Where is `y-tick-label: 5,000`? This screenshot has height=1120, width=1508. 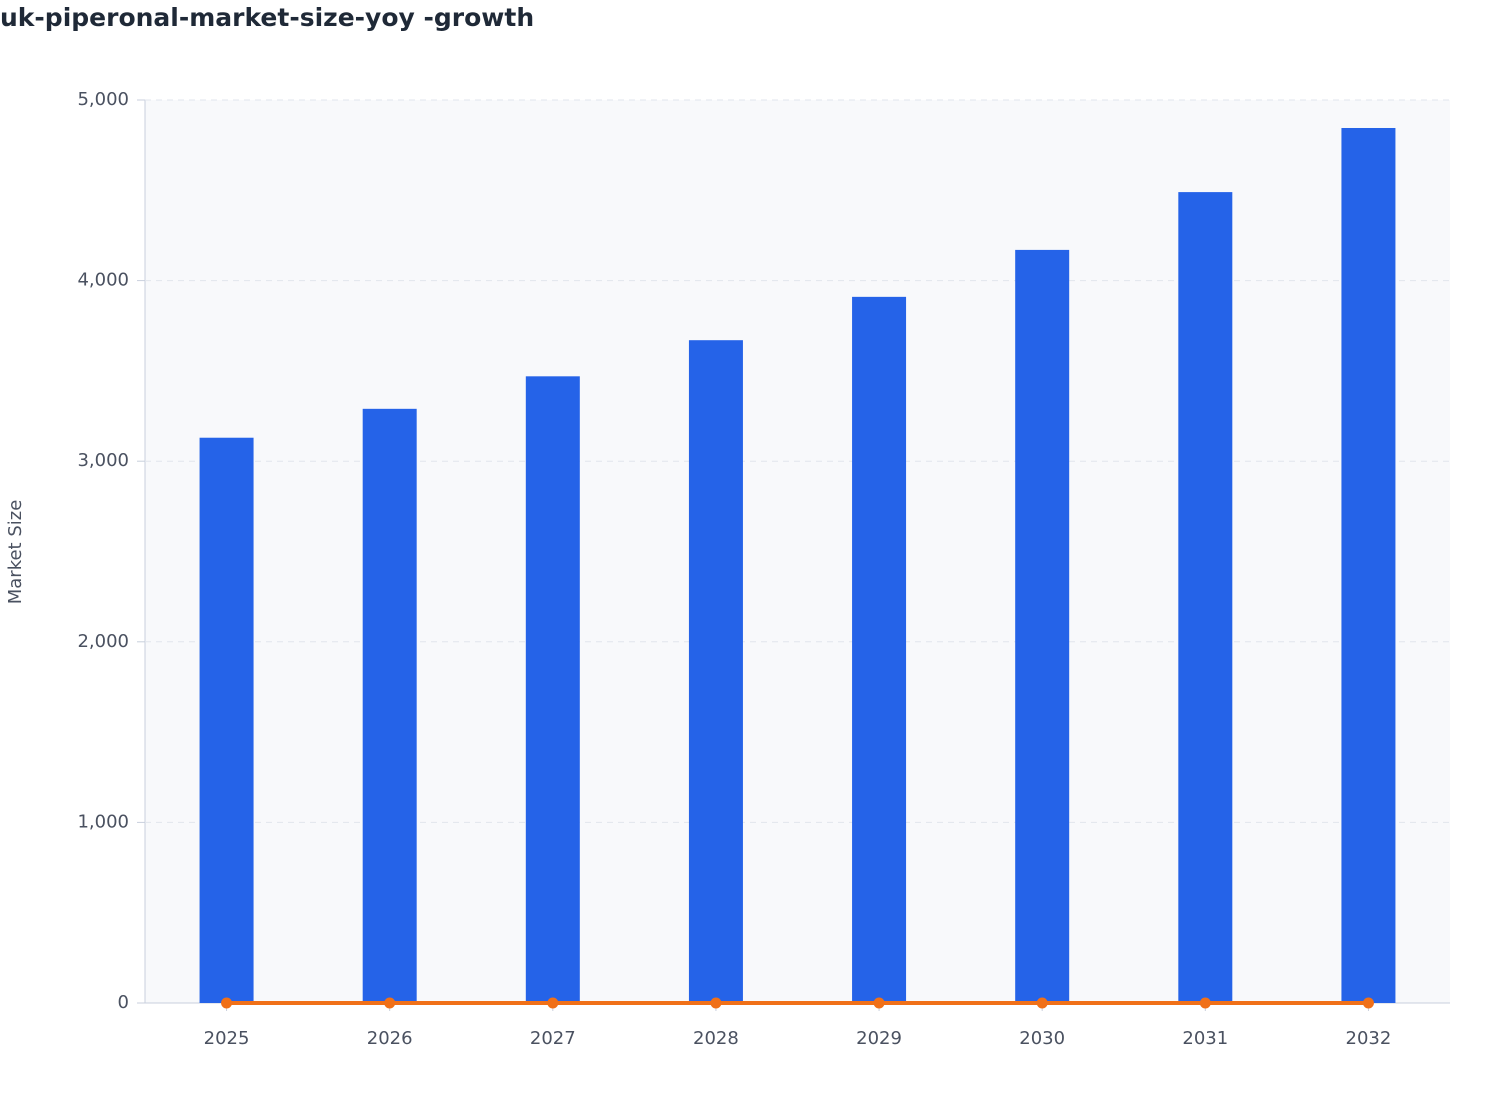 y-tick-label: 5,000 is located at coordinates (103, 99).